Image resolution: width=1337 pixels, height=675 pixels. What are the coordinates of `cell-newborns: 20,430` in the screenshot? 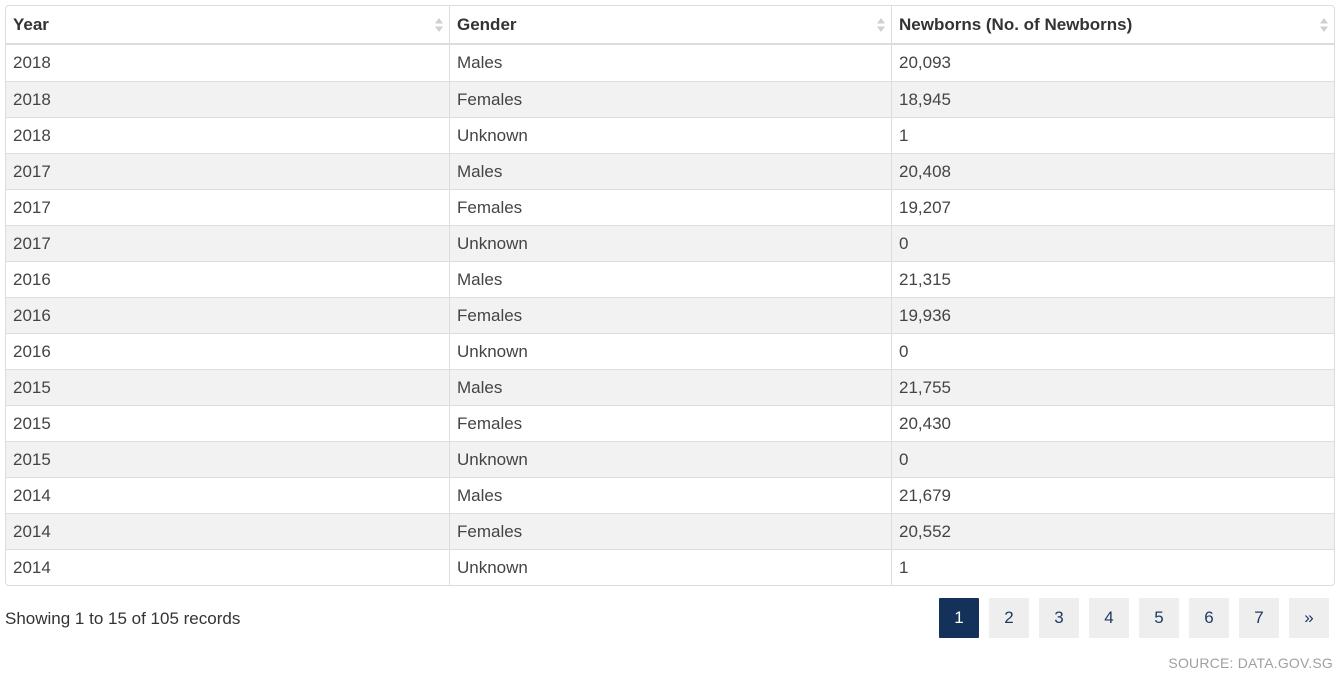 It's located at (1112, 423).